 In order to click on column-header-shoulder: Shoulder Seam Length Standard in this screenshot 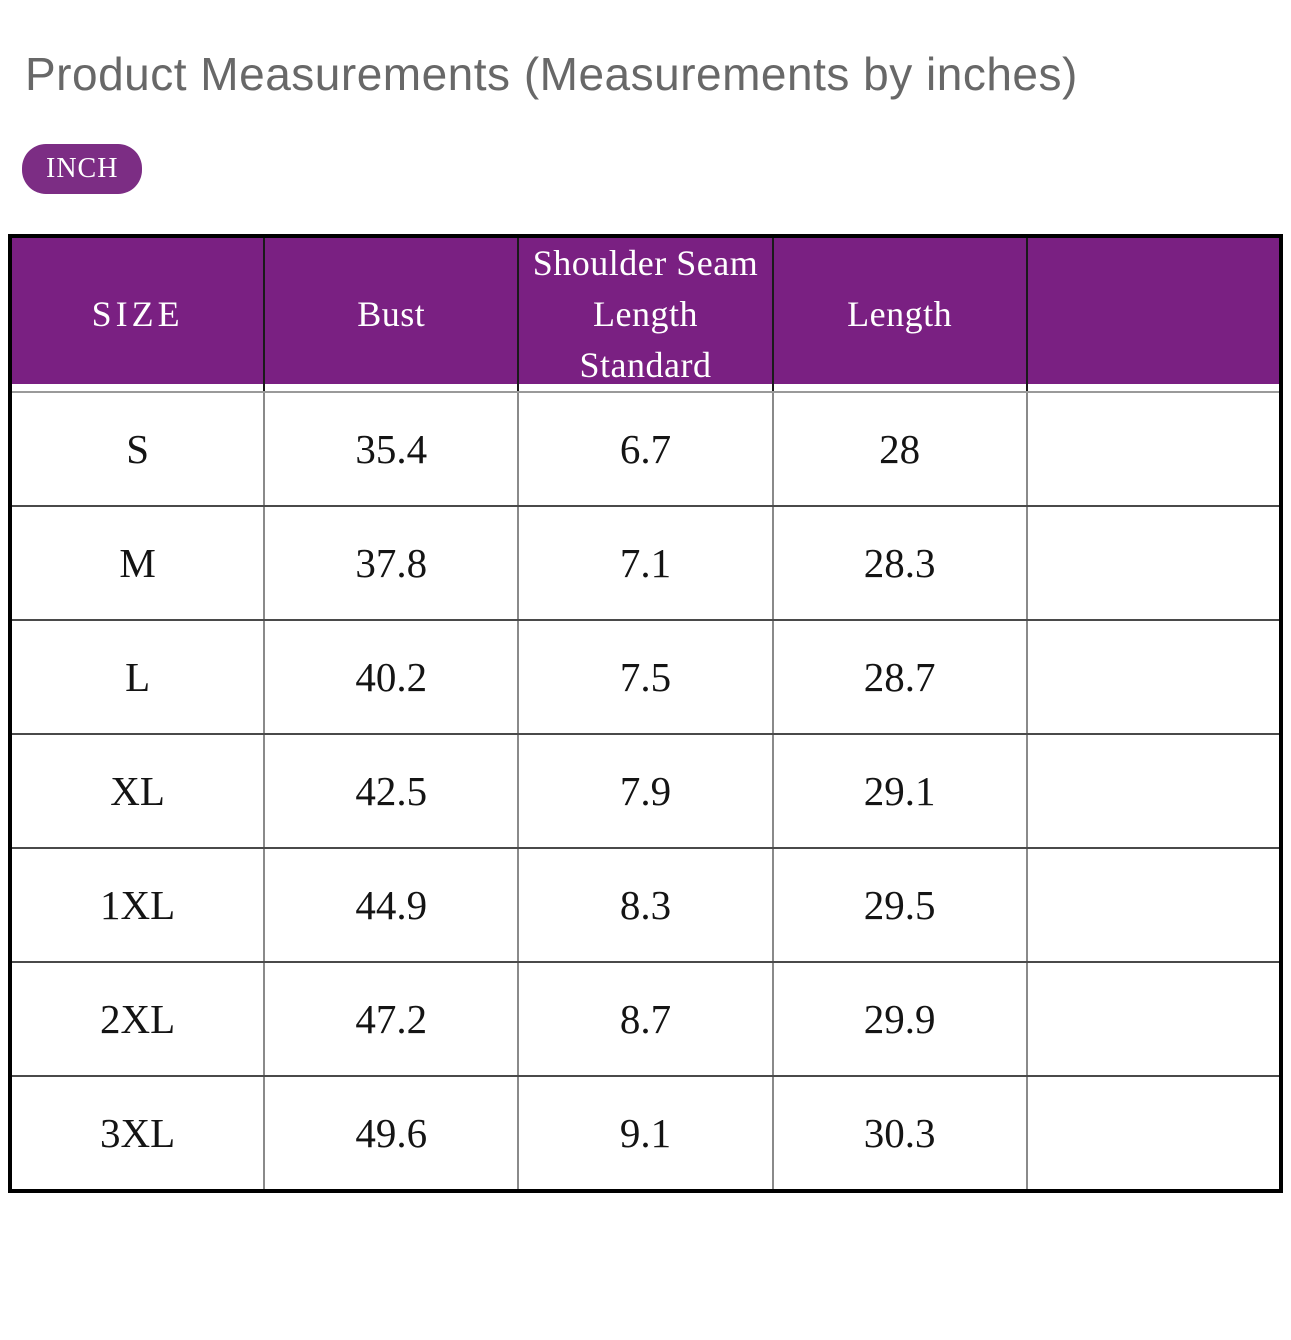, I will do `click(645, 314)`.